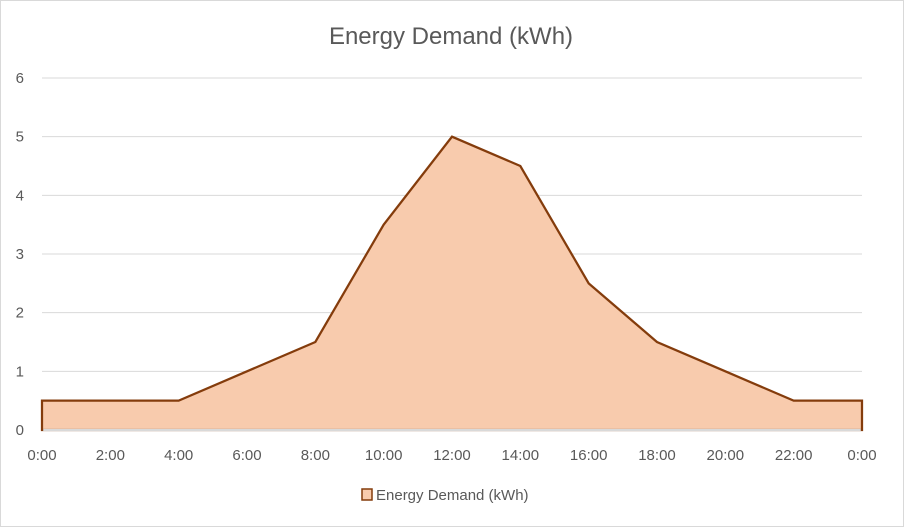 This screenshot has width=904, height=527. I want to click on legend: Energy Demand (kWh), so click(445, 495).